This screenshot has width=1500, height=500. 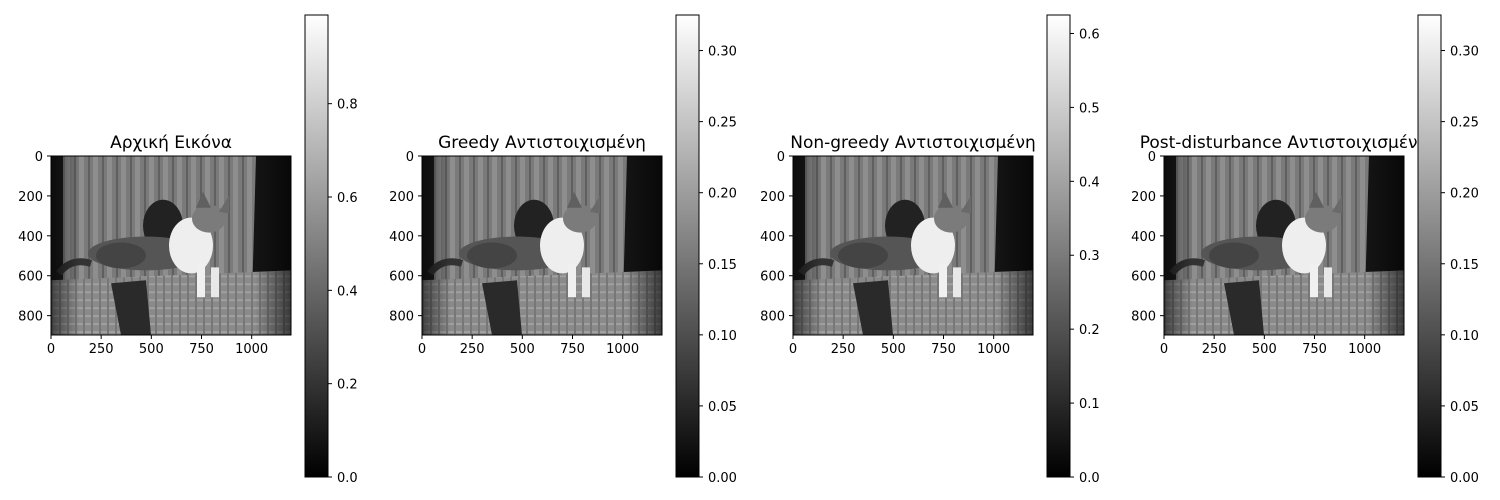 I want to click on panel-title: Greedy Αντιστοιχισμένη, so click(x=542, y=143).